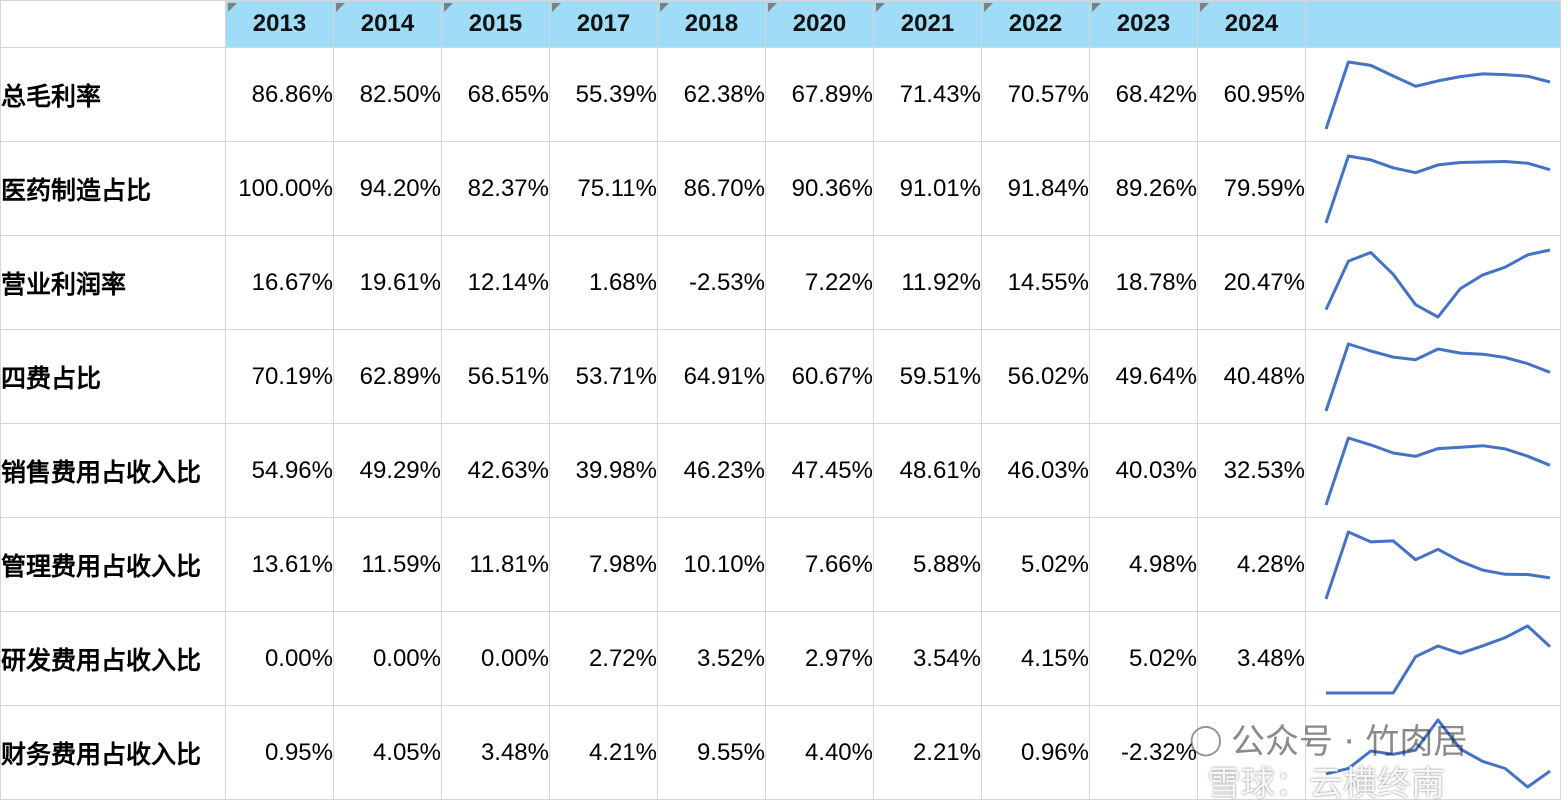 This screenshot has height=810, width=1568. I want to click on value-cell: 91.01%, so click(927, 188).